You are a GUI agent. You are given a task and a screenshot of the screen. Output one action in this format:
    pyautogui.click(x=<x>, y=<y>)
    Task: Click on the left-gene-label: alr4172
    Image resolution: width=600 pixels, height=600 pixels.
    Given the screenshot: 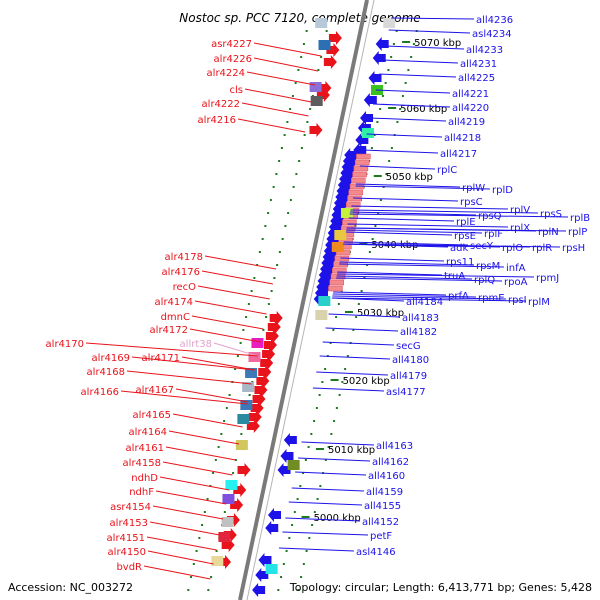 What is the action you would take?
    pyautogui.click(x=169, y=330)
    